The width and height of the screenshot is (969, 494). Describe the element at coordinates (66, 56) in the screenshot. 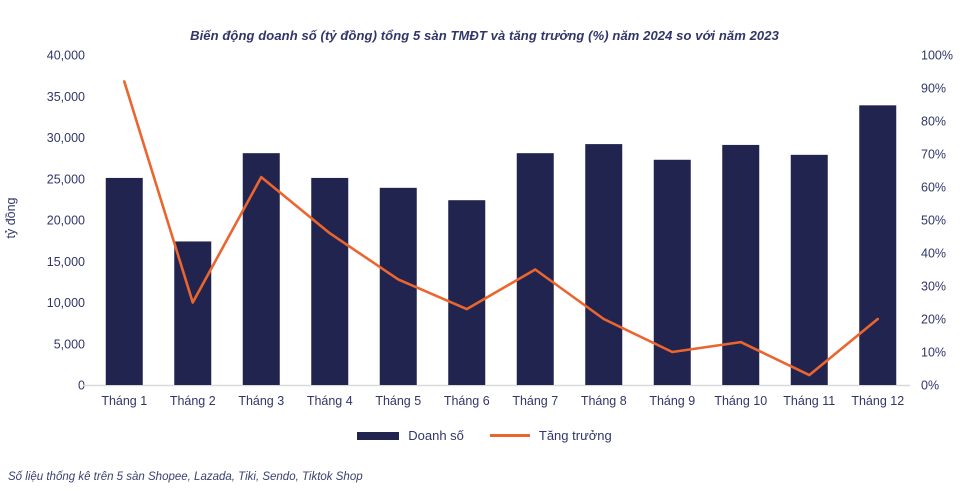

I see `left-axis-tick-label: 40,000` at that location.